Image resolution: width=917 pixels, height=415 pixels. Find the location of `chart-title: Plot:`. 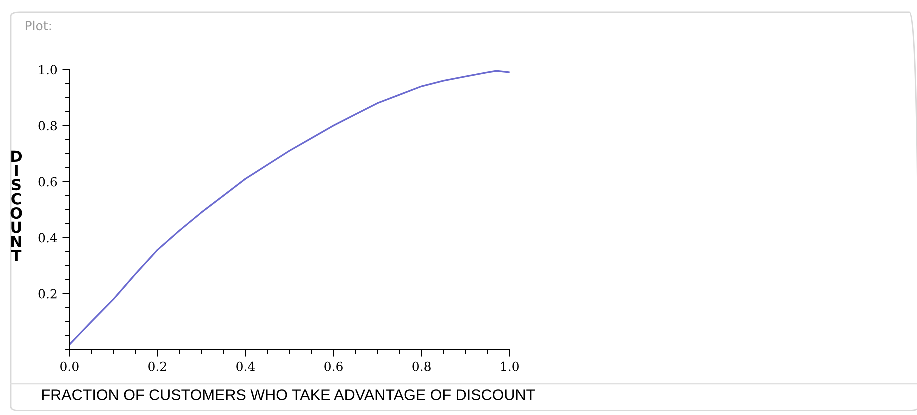

chart-title: Plot: is located at coordinates (39, 25).